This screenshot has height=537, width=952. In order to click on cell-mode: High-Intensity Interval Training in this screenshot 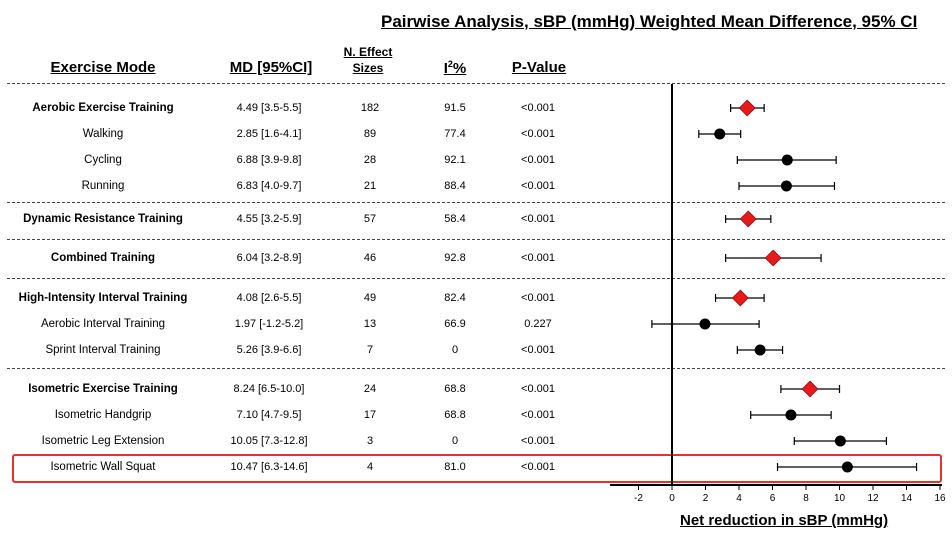, I will do `click(103, 298)`.